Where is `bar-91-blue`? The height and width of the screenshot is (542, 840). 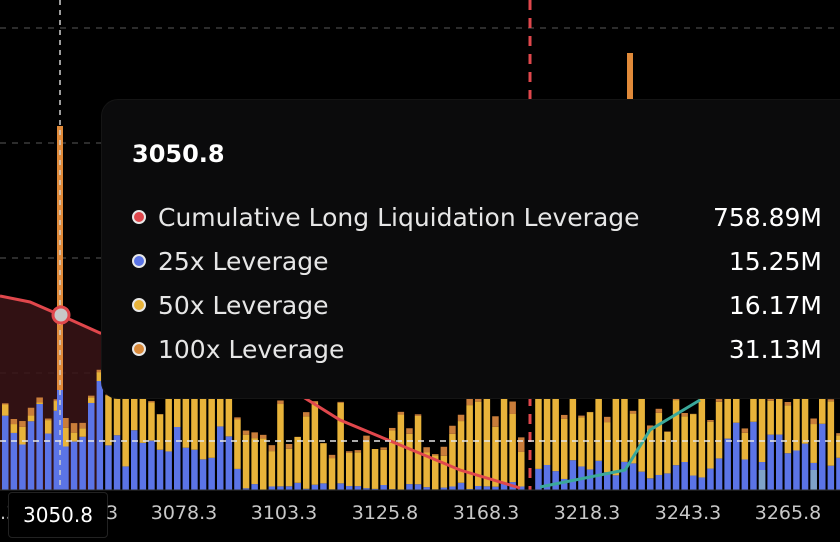
bar-91-blue is located at coordinates (788, 471).